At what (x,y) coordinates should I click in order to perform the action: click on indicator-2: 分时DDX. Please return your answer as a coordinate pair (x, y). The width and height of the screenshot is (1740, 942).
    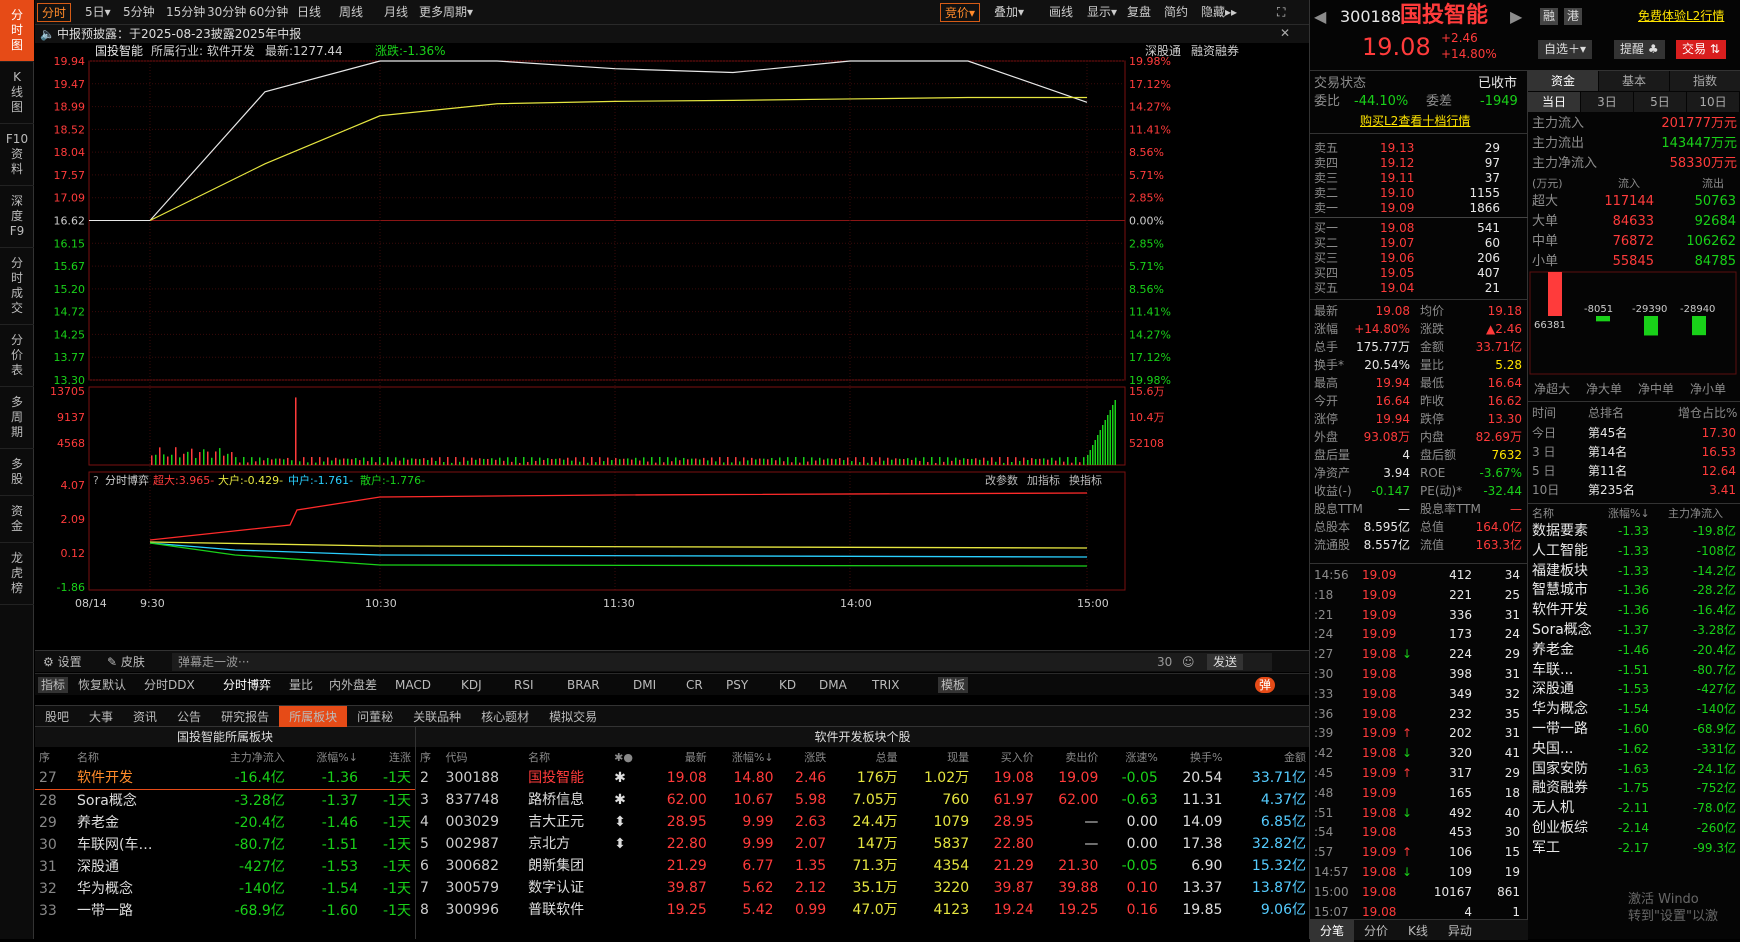
    Looking at the image, I should click on (169, 685).